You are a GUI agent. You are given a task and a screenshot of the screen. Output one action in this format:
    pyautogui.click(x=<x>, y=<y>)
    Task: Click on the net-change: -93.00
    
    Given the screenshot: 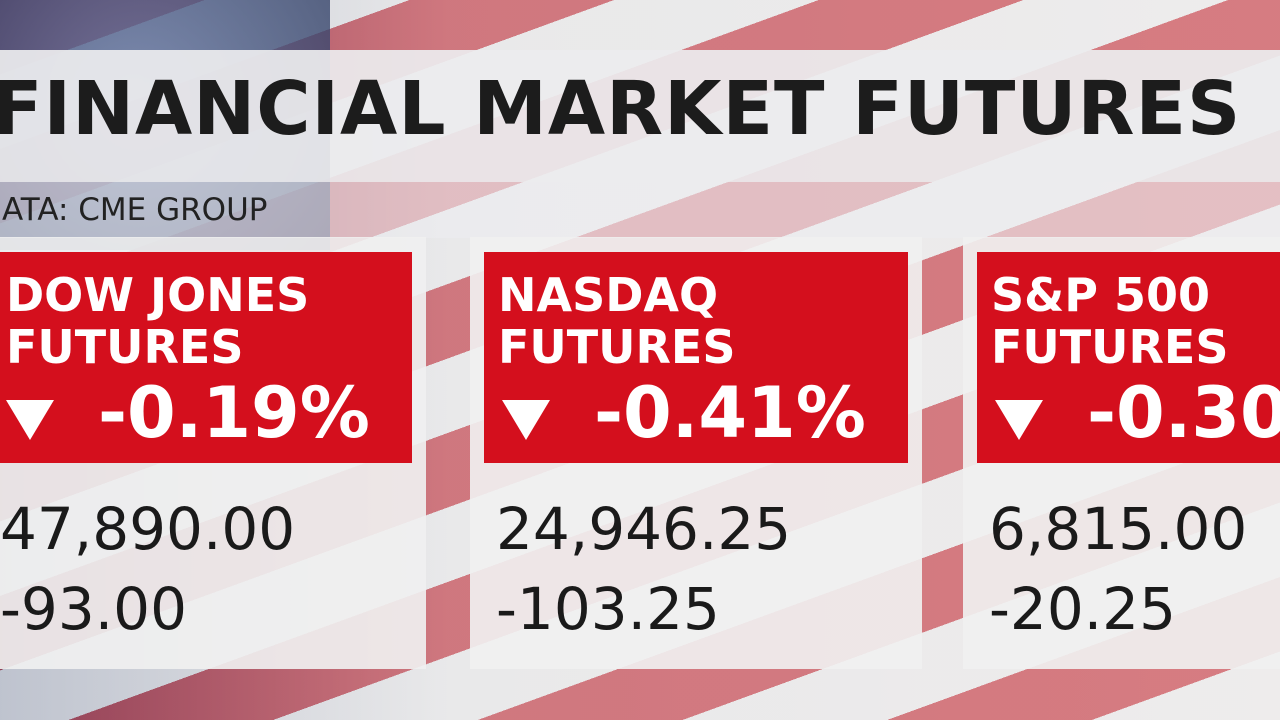 What is the action you would take?
    pyautogui.click(x=93, y=609)
    